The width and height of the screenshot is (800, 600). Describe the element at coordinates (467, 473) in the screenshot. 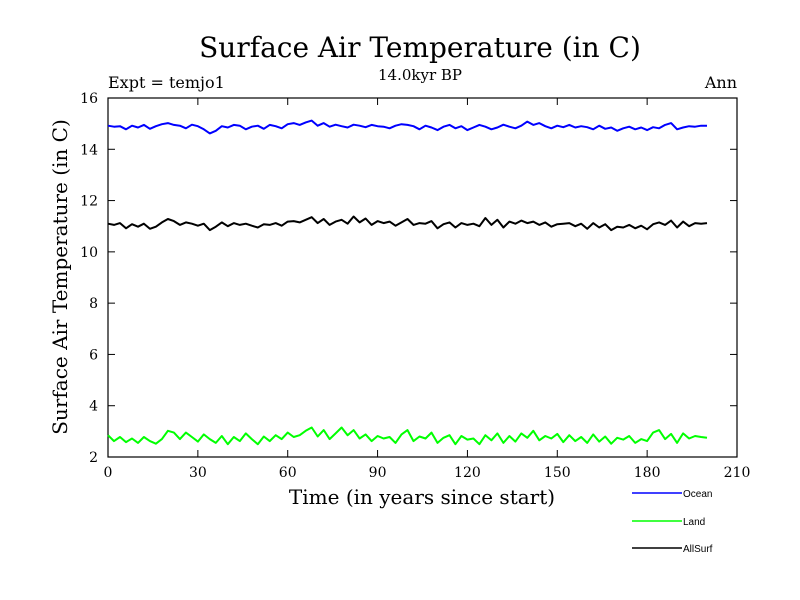

I see `x-tick-label: 120` at that location.